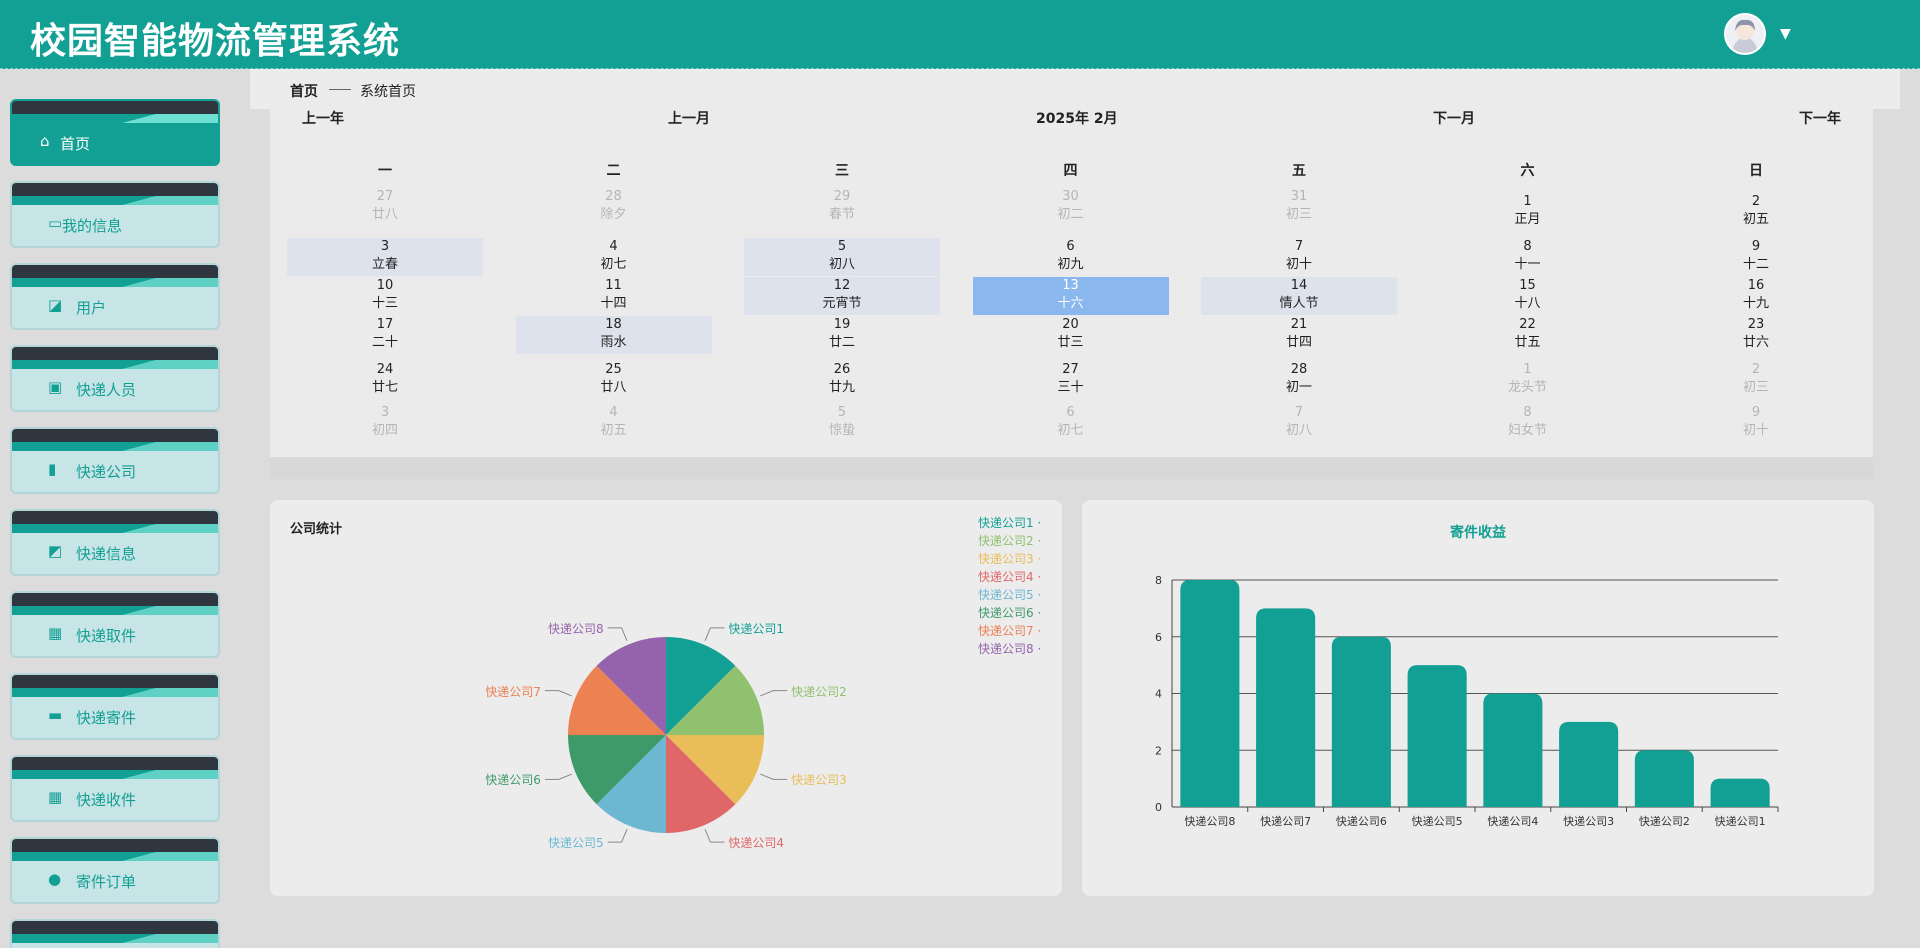 The image size is (1920, 948). I want to click on nav-topbar, so click(115, 107).